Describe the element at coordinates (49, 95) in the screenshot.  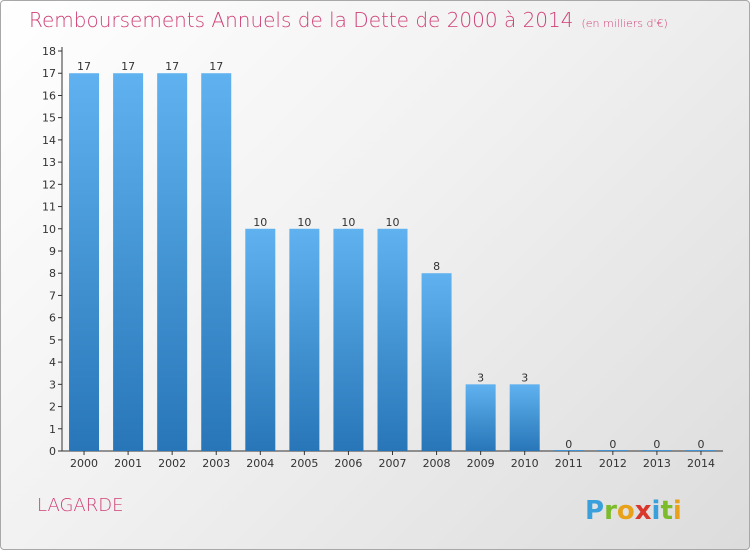
I see `y-tick-label: 16` at that location.